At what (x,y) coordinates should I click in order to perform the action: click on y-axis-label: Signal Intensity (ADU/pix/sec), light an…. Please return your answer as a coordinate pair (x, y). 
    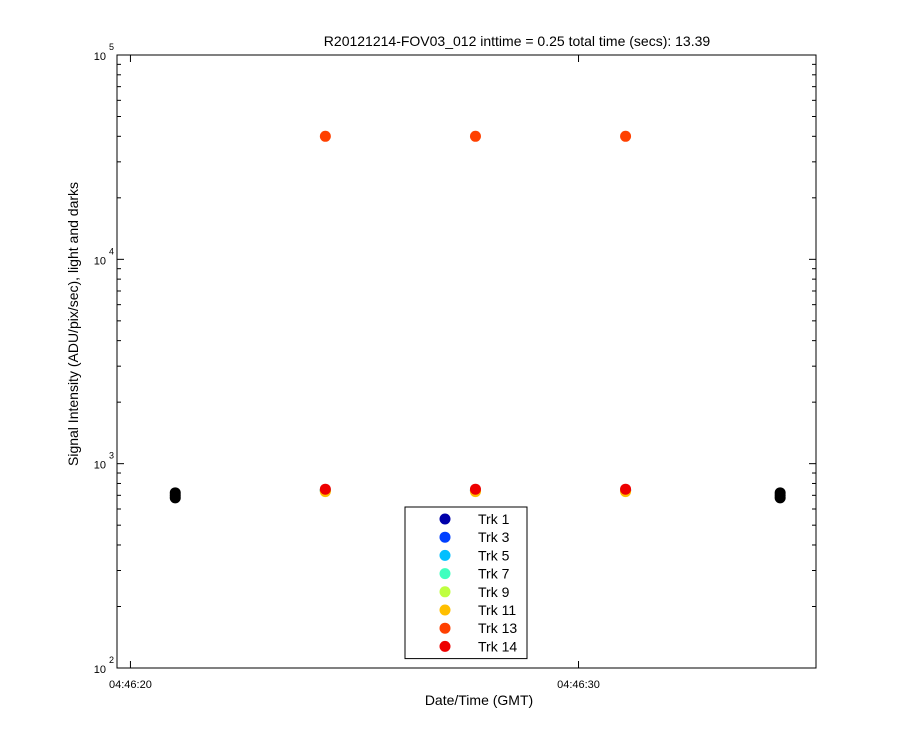
    Looking at the image, I should click on (73, 324).